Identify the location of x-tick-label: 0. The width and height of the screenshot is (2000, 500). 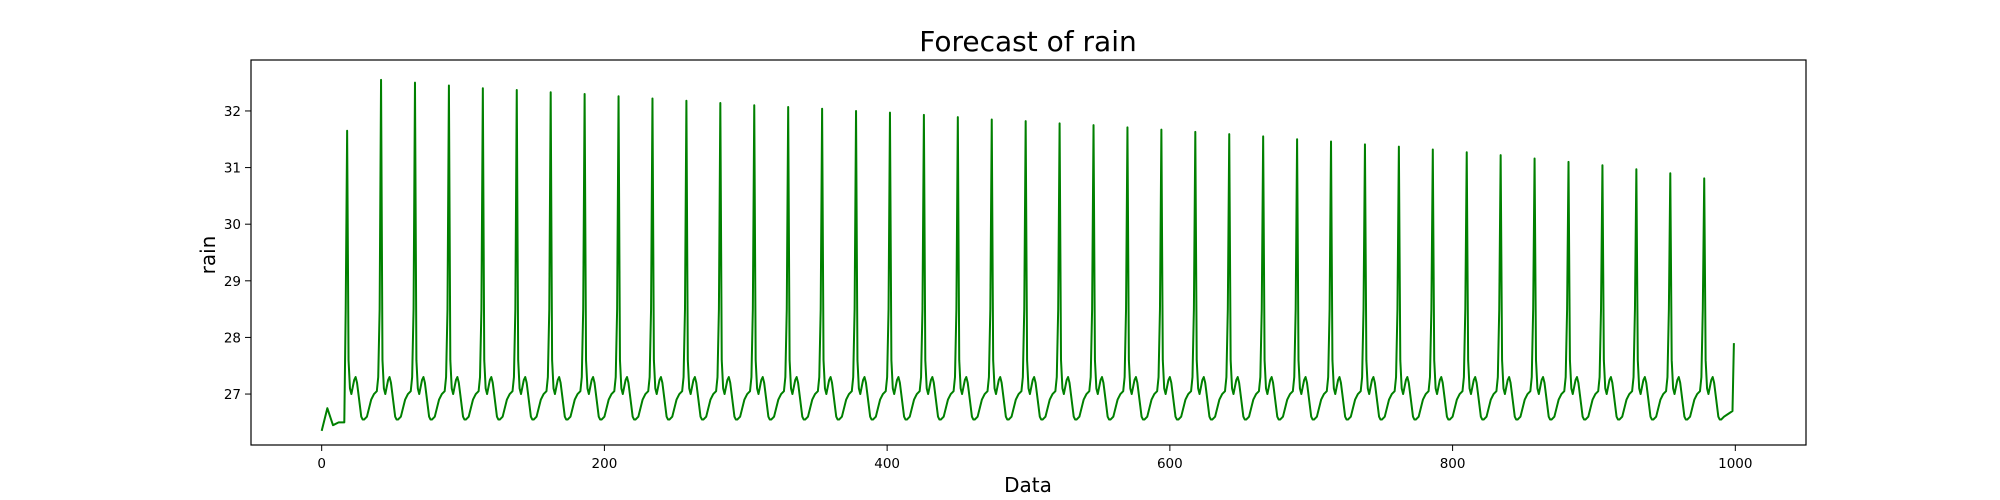
(321, 464).